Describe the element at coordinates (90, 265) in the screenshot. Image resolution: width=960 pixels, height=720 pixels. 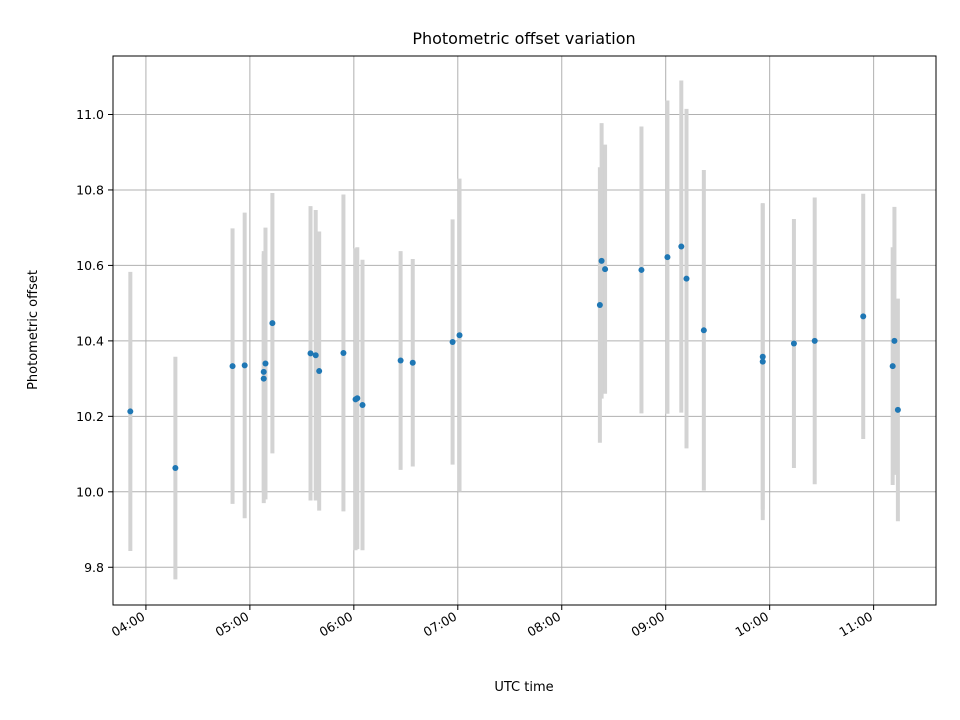
I see `y-tick-label: 10.6` at that location.